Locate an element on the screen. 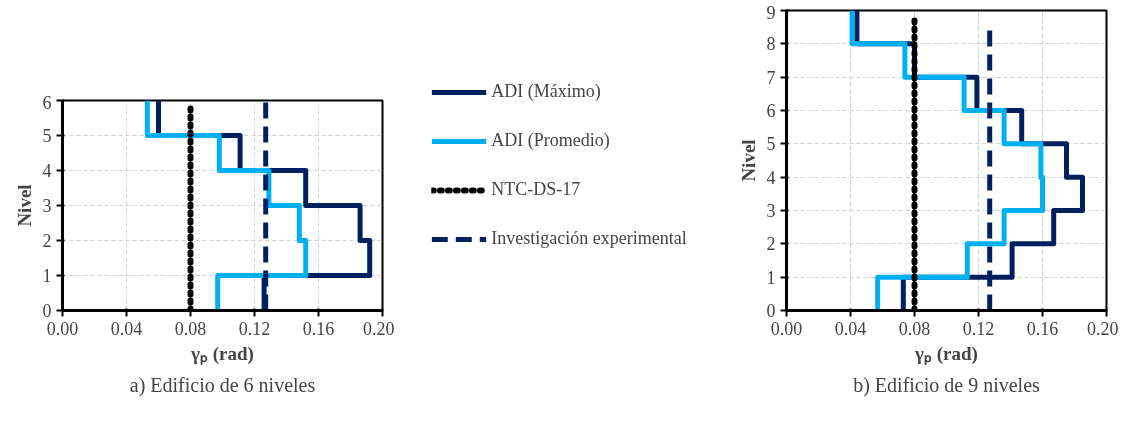 This screenshot has height=421, width=1129. legend-label: ADI (Máximo) is located at coordinates (546, 91).